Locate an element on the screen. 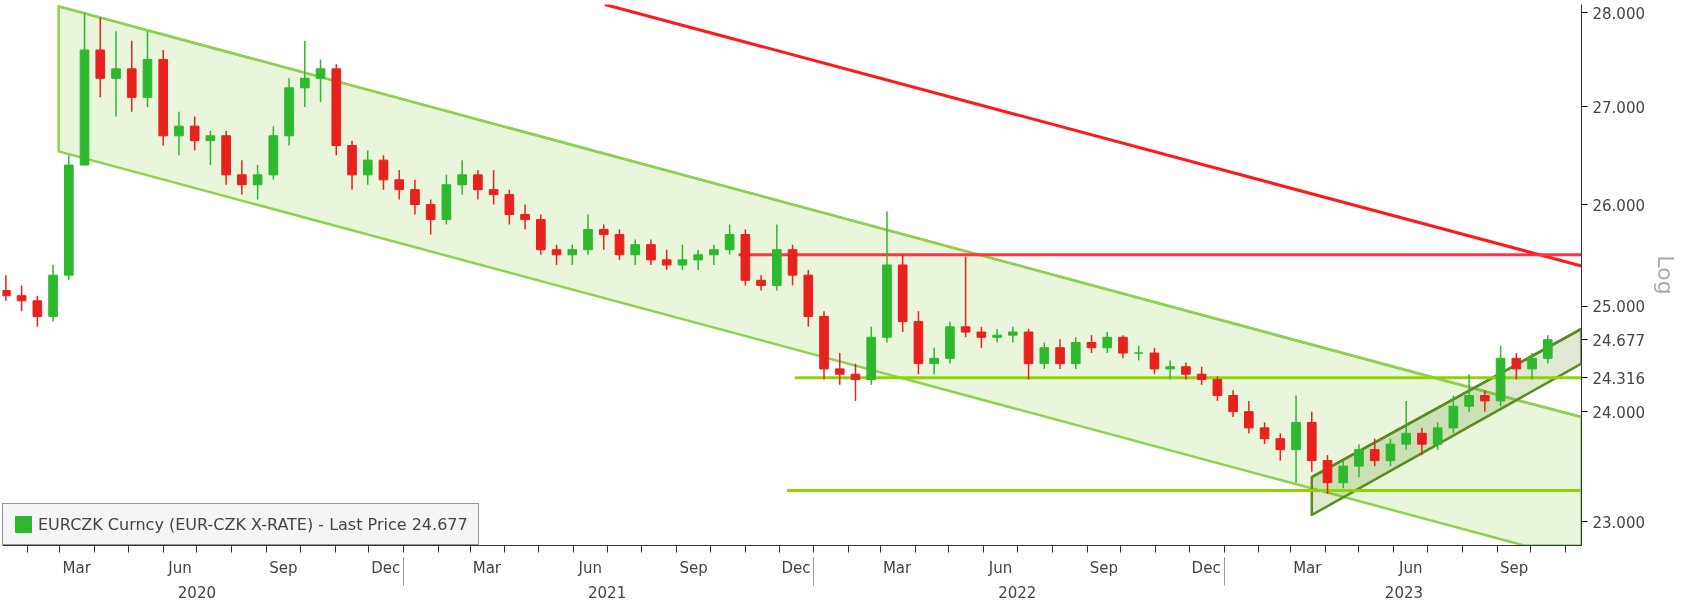  y-tick-label: 26.000 is located at coordinates (1618, 205).